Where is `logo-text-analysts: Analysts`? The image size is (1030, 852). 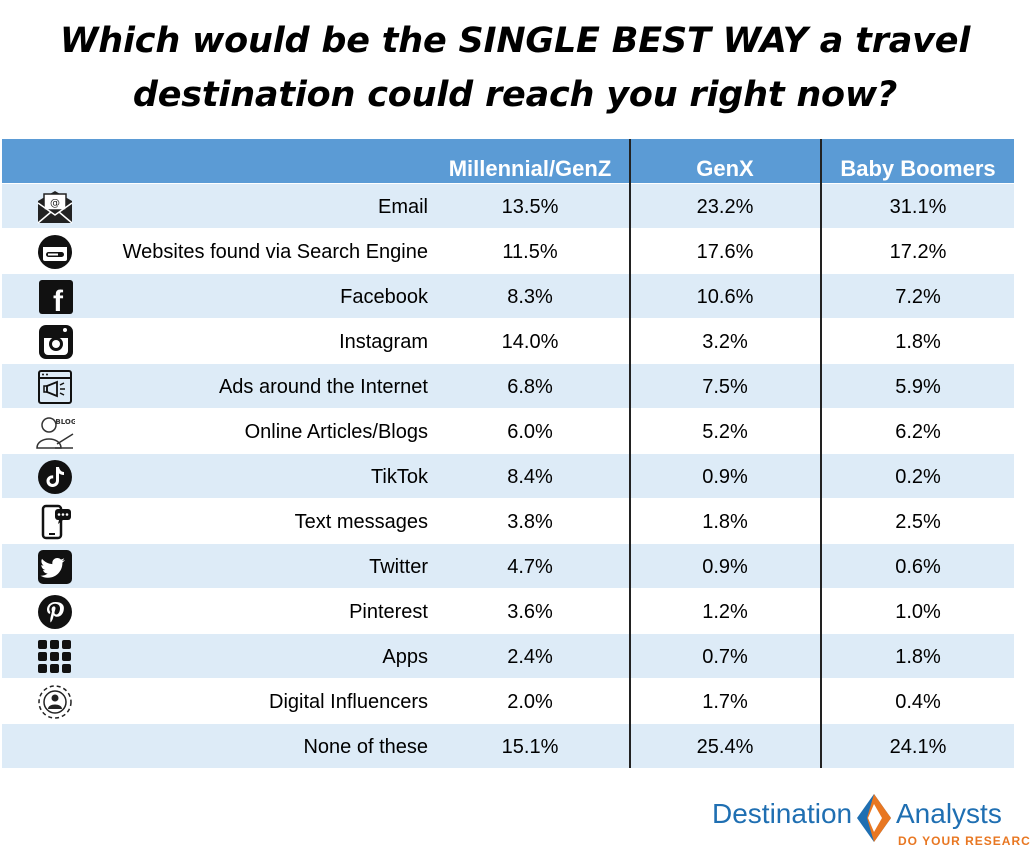 logo-text-analysts: Analysts is located at coordinates (949, 813).